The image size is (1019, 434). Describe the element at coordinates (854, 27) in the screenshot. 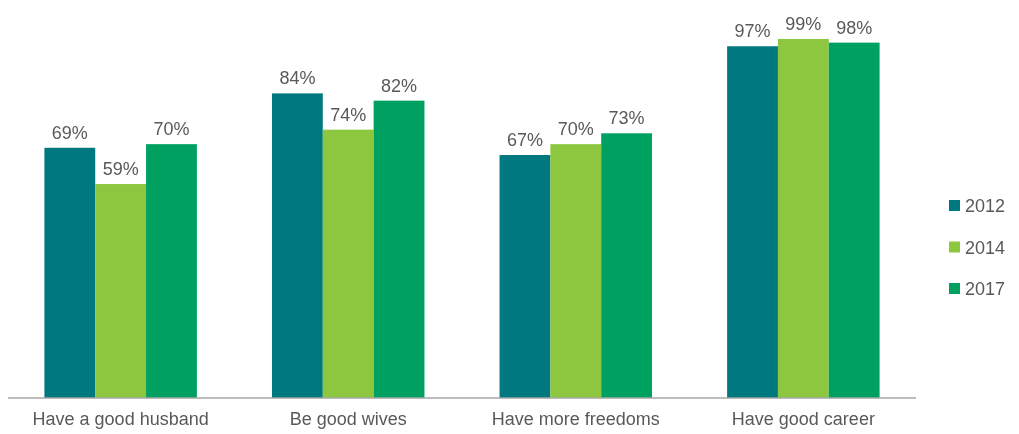

I see `data-label: 98%` at that location.